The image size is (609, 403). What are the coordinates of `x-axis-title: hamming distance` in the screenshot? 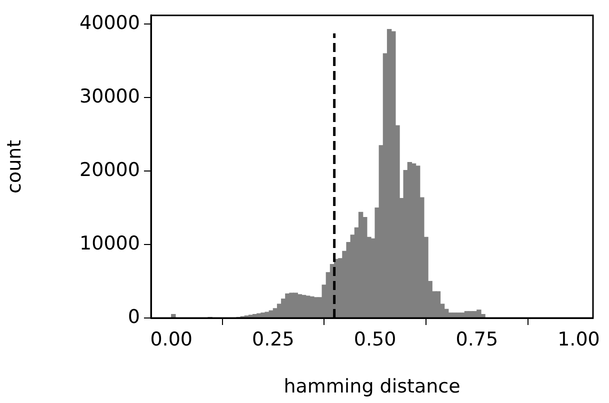 It's located at (372, 387).